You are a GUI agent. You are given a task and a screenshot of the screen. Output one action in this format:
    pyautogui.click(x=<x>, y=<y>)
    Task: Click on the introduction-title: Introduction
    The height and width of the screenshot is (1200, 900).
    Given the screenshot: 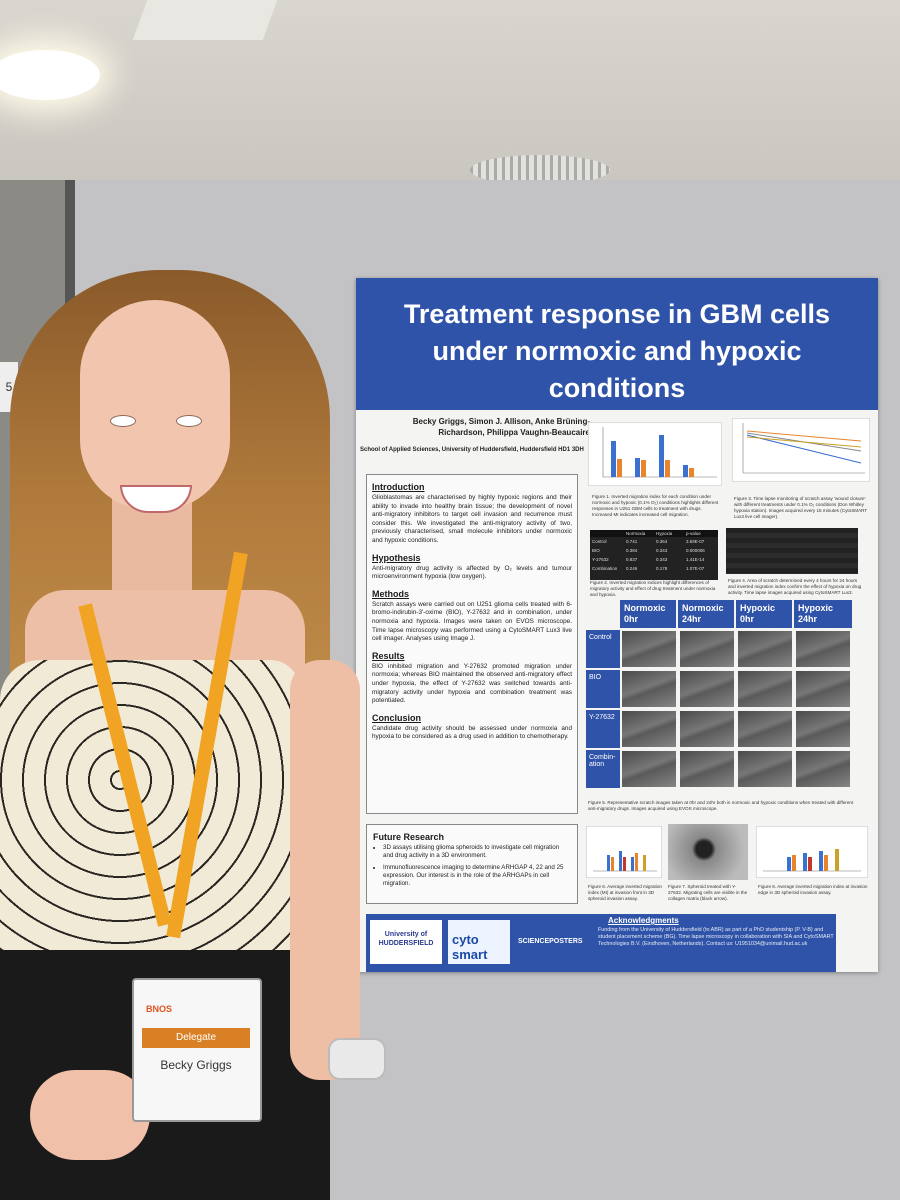 What is the action you would take?
    pyautogui.click(x=398, y=487)
    